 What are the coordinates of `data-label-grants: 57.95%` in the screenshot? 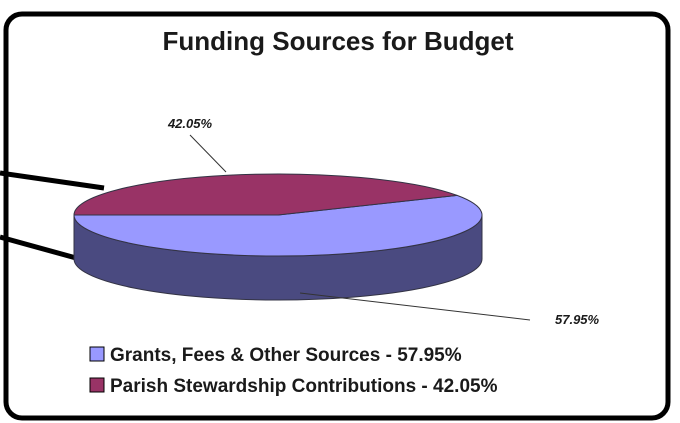 It's located at (577, 319).